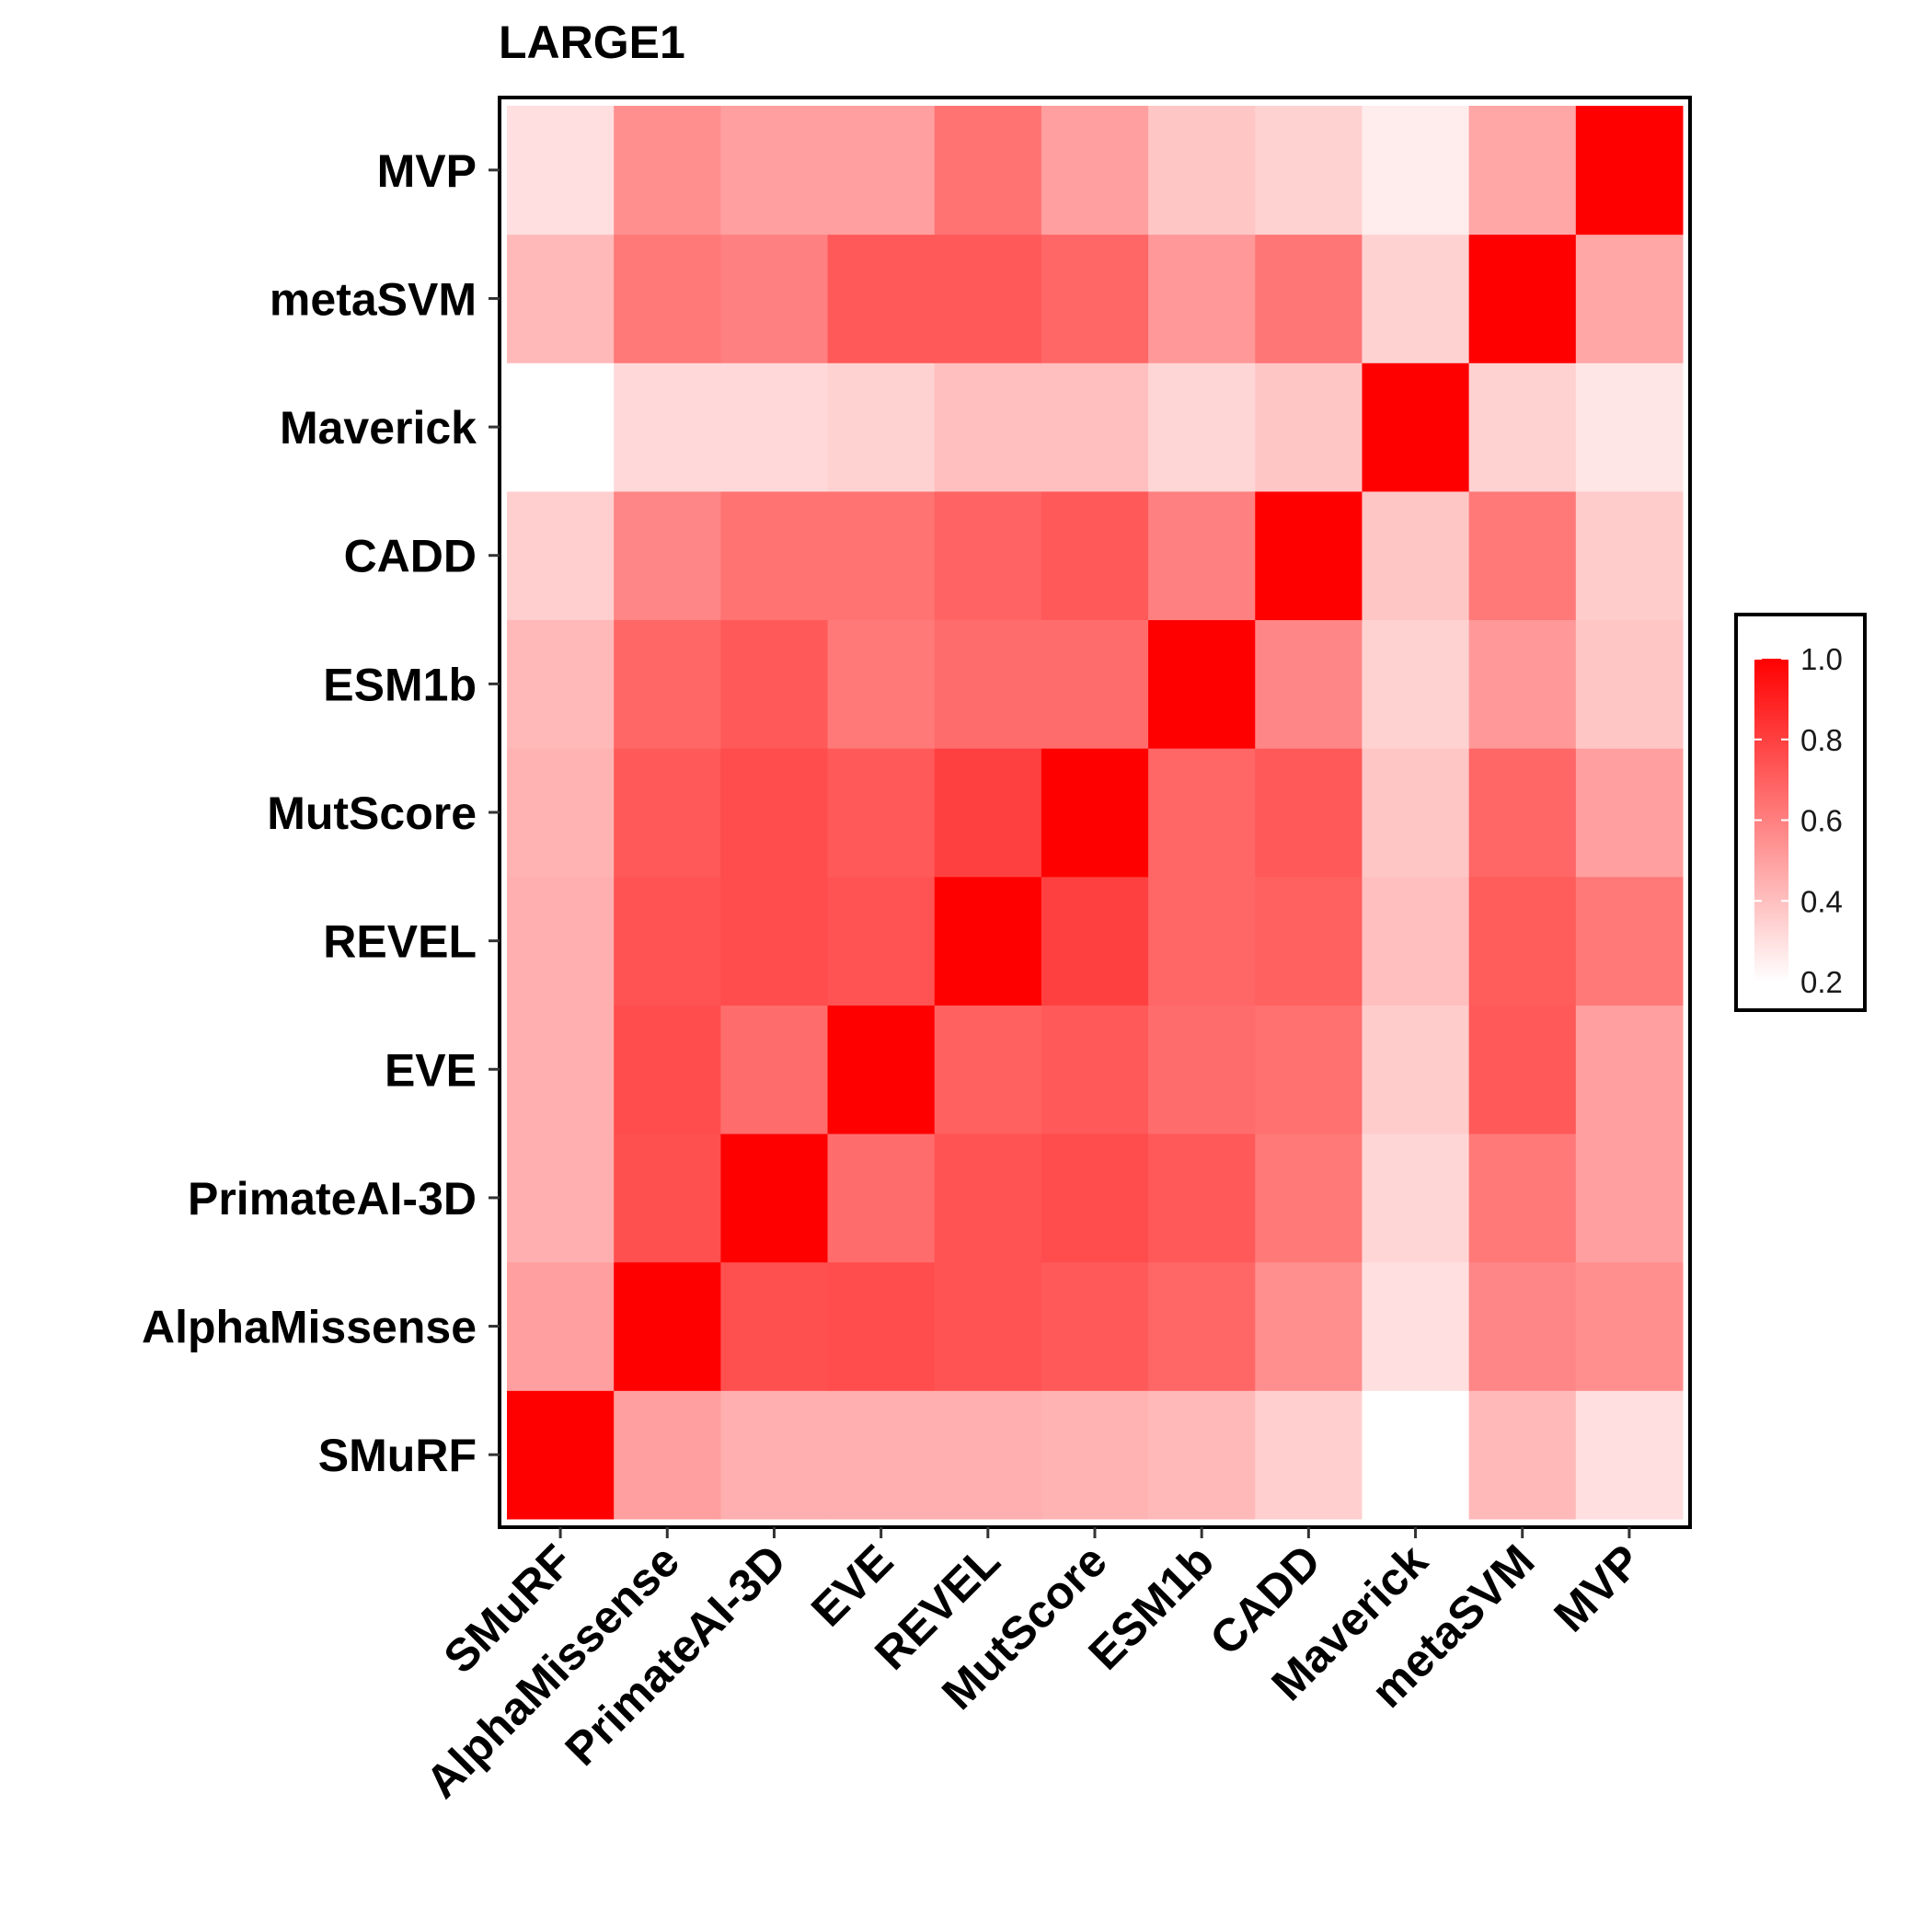  I want to click on legend-tick-label: 0.4, so click(1821, 901).